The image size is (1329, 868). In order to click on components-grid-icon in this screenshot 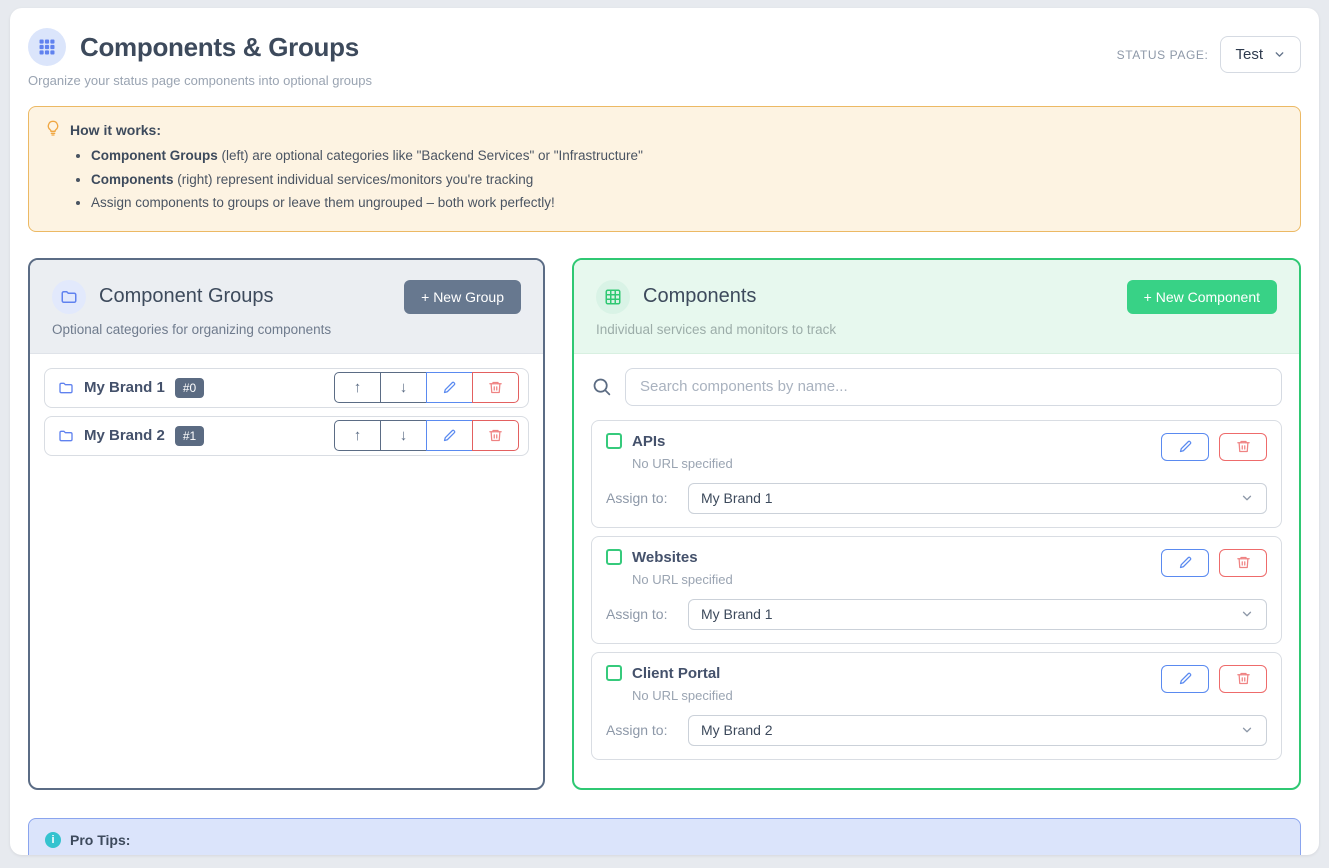, I will do `click(47, 47)`.